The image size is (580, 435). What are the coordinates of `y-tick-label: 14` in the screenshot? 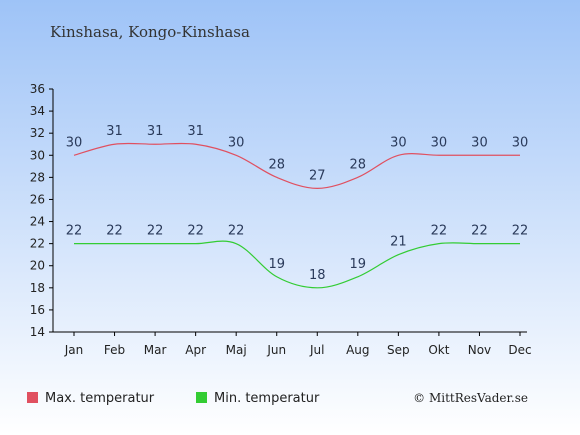 It's located at (37, 332).